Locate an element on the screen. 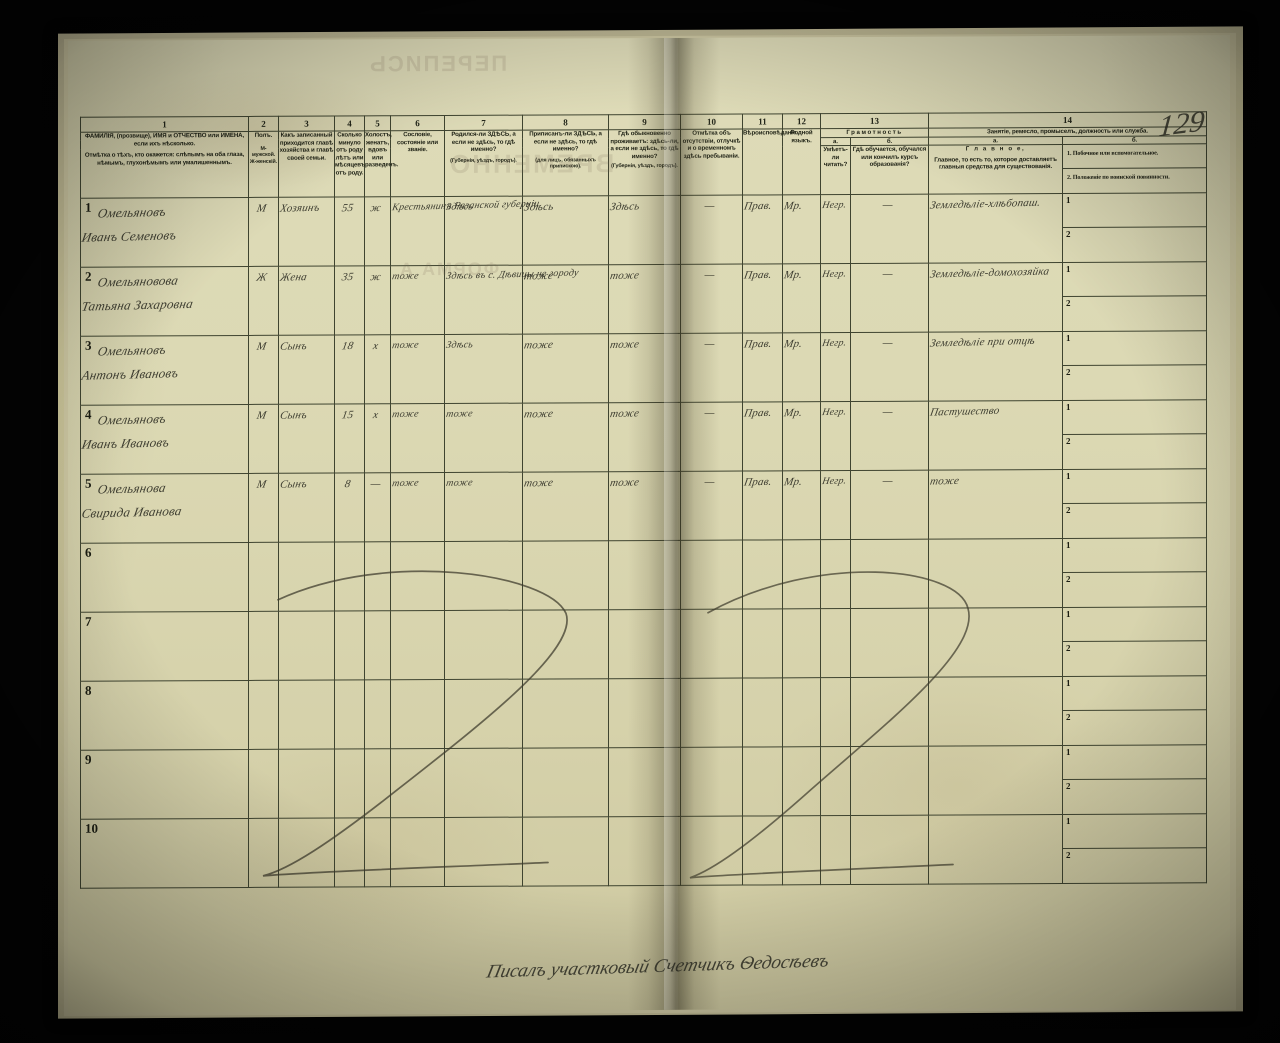 This screenshot has width=1280, height=1043. cell-birthplace: Здѣсь is located at coordinates (483, 369).